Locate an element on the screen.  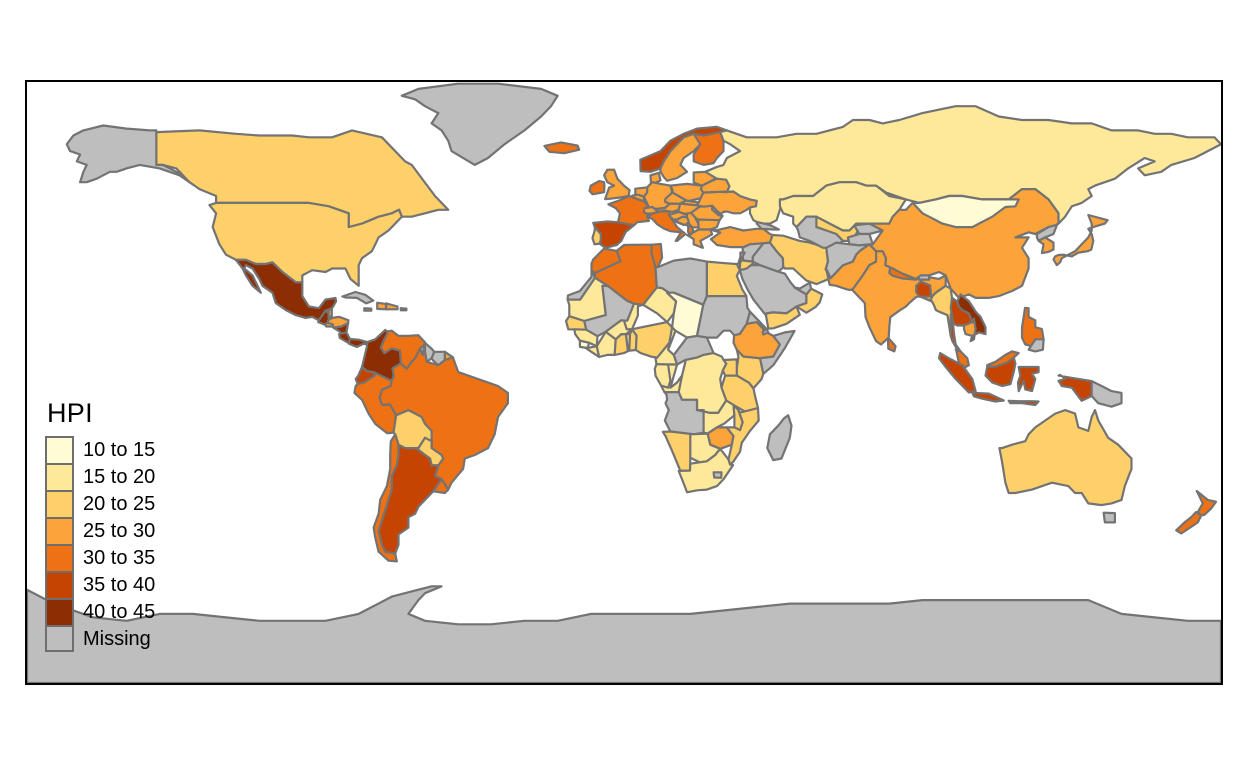
country-indonesia-kalimantan is located at coordinates (1000, 372).